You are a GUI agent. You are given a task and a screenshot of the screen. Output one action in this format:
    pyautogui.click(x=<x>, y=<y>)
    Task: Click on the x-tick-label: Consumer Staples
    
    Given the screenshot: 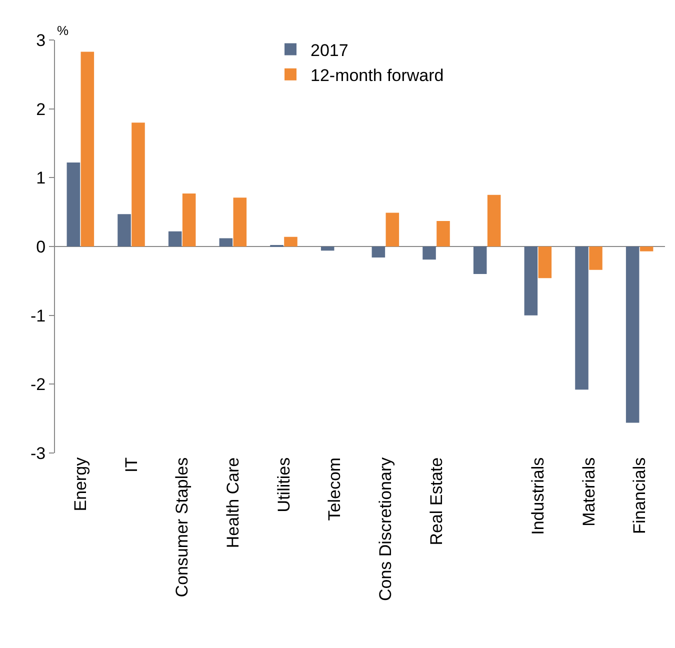 What is the action you would take?
    pyautogui.click(x=182, y=527)
    